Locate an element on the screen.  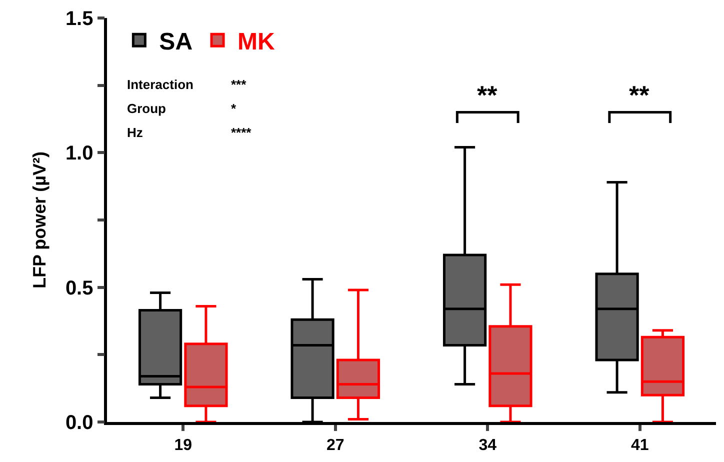
text: Interaction *** is located at coordinates (186, 84).